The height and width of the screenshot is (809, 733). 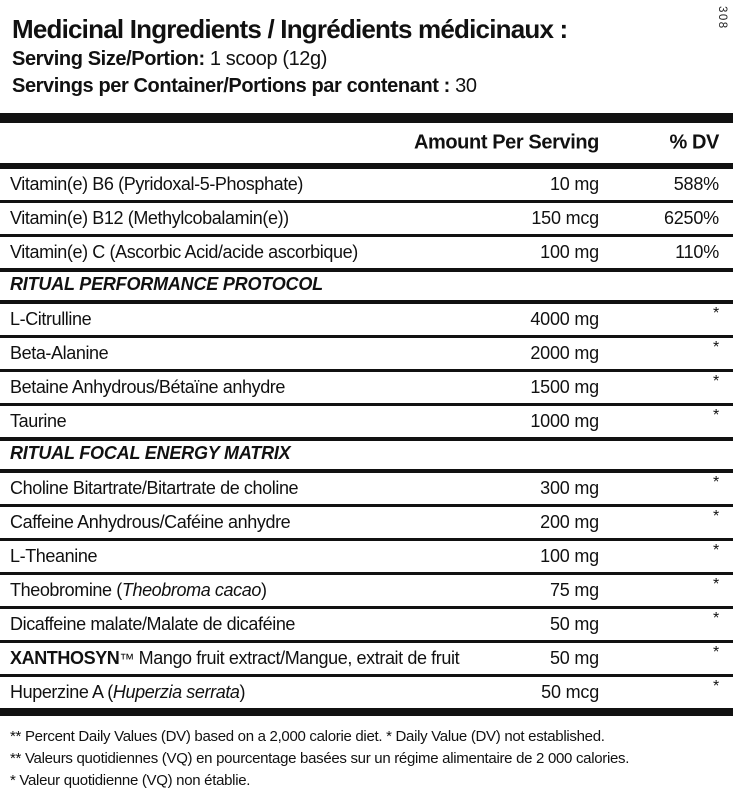 I want to click on row-ingredient-name: RITUAL PERFORMANCE PROTOCOL, so click(x=166, y=284).